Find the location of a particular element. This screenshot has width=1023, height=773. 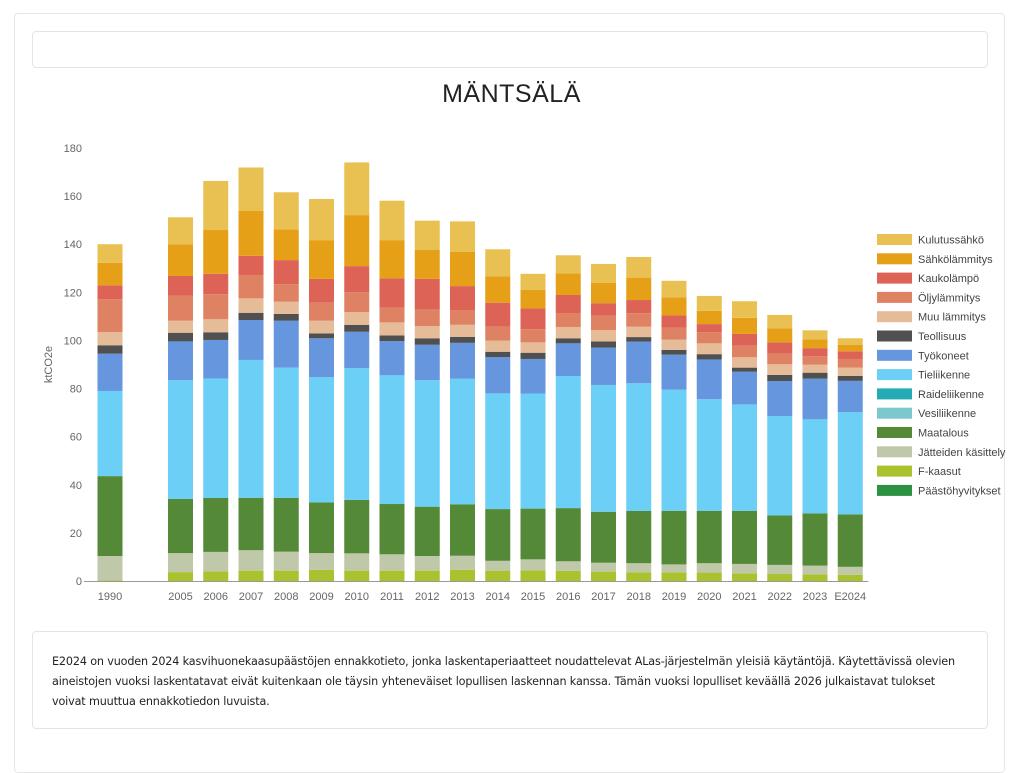

legend-item: Maatalous is located at coordinates (923, 433).